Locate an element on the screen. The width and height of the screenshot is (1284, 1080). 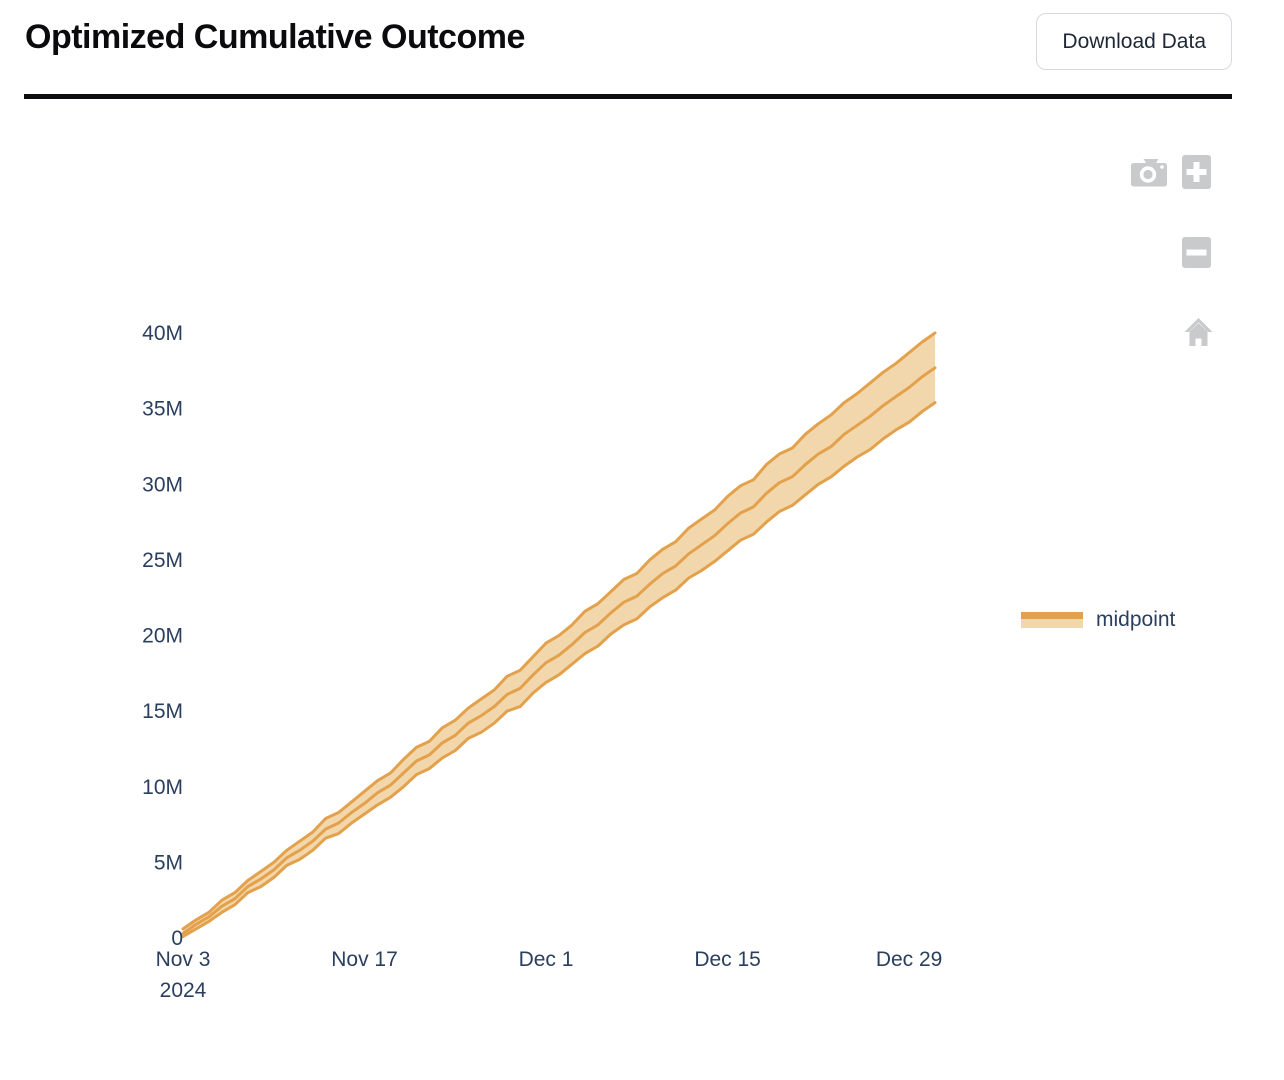
y-tick-label: 25M is located at coordinates (162, 560).